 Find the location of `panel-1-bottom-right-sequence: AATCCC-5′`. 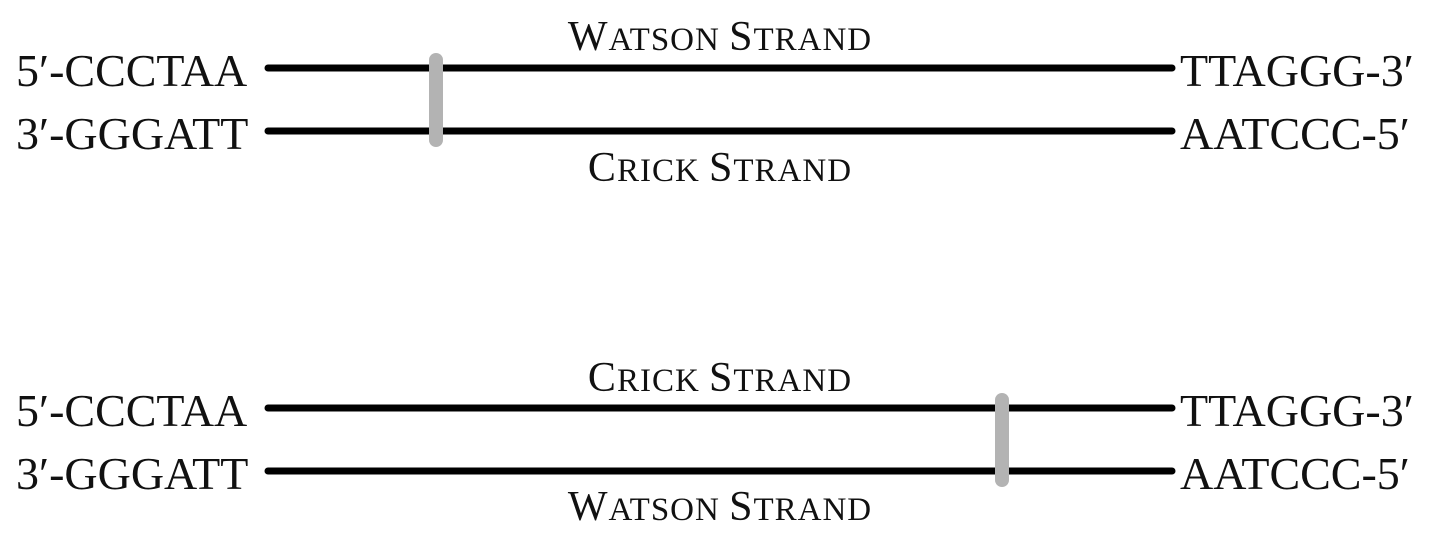

panel-1-bottom-right-sequence: AATCCC-5′ is located at coordinates (1295, 133).